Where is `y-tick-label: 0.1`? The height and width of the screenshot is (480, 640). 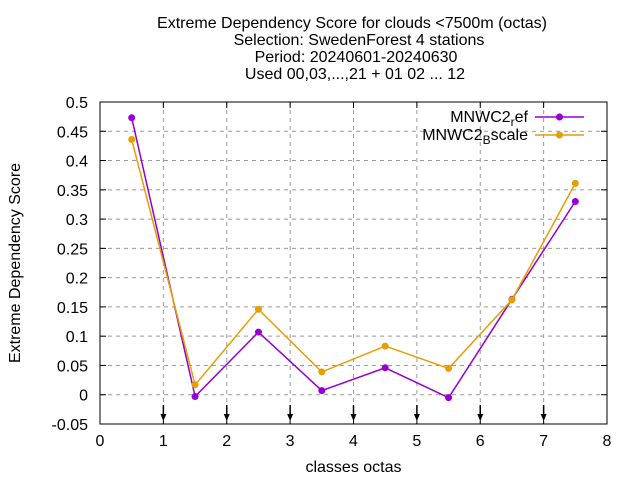
y-tick-label: 0.1 is located at coordinates (77, 337).